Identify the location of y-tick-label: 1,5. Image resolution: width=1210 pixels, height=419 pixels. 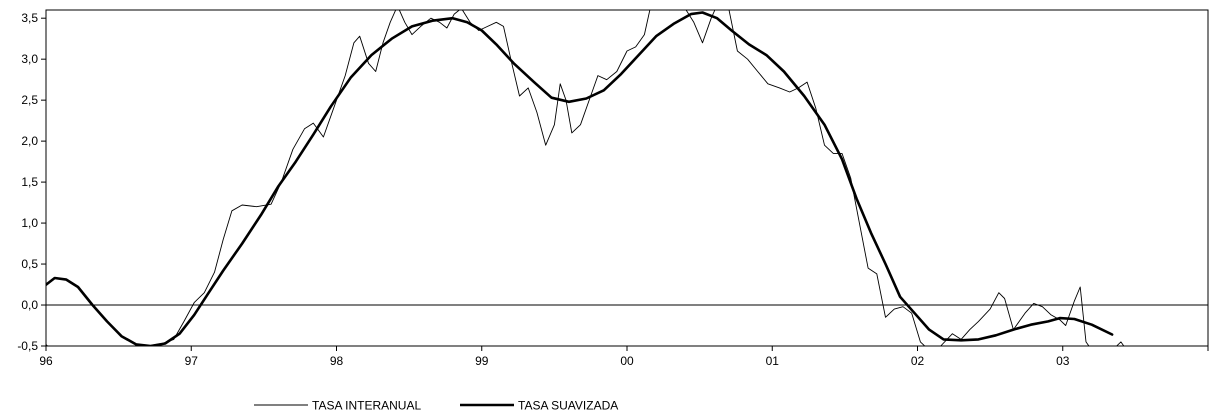
(29, 182).